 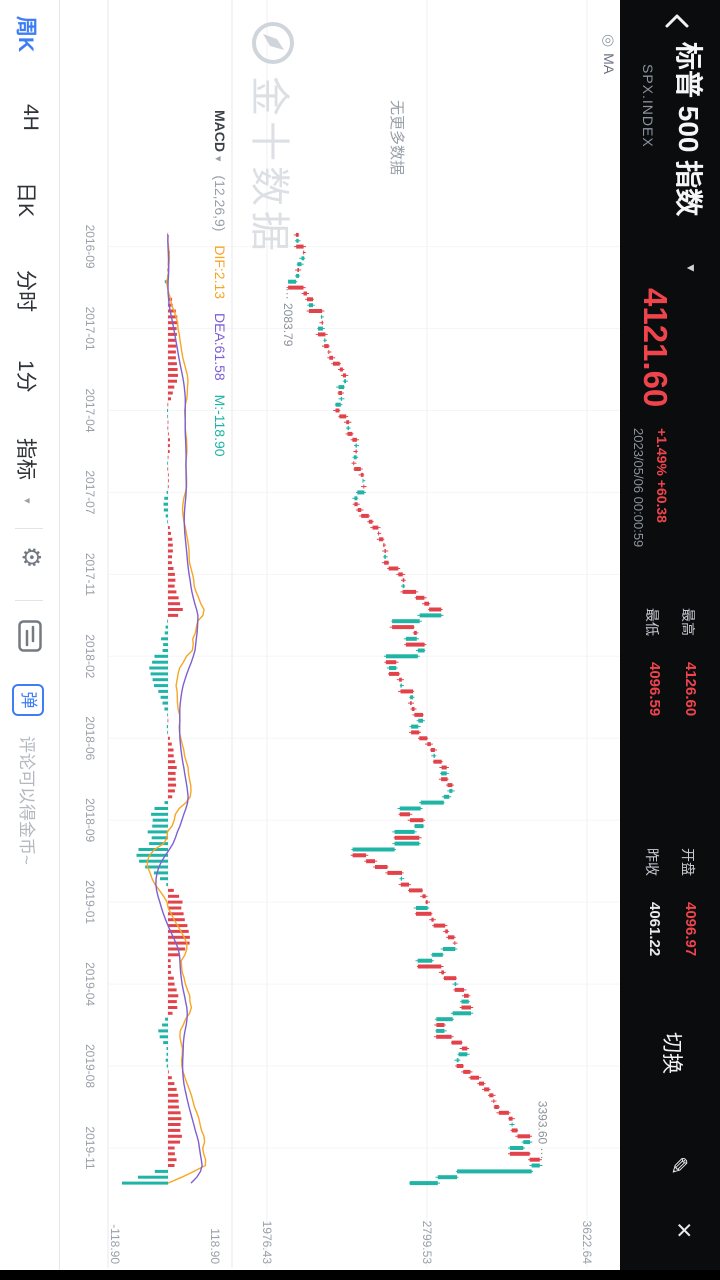 What do you see at coordinates (662, 475) in the screenshot?
I see `price-change: +1.49% +60.38` at bounding box center [662, 475].